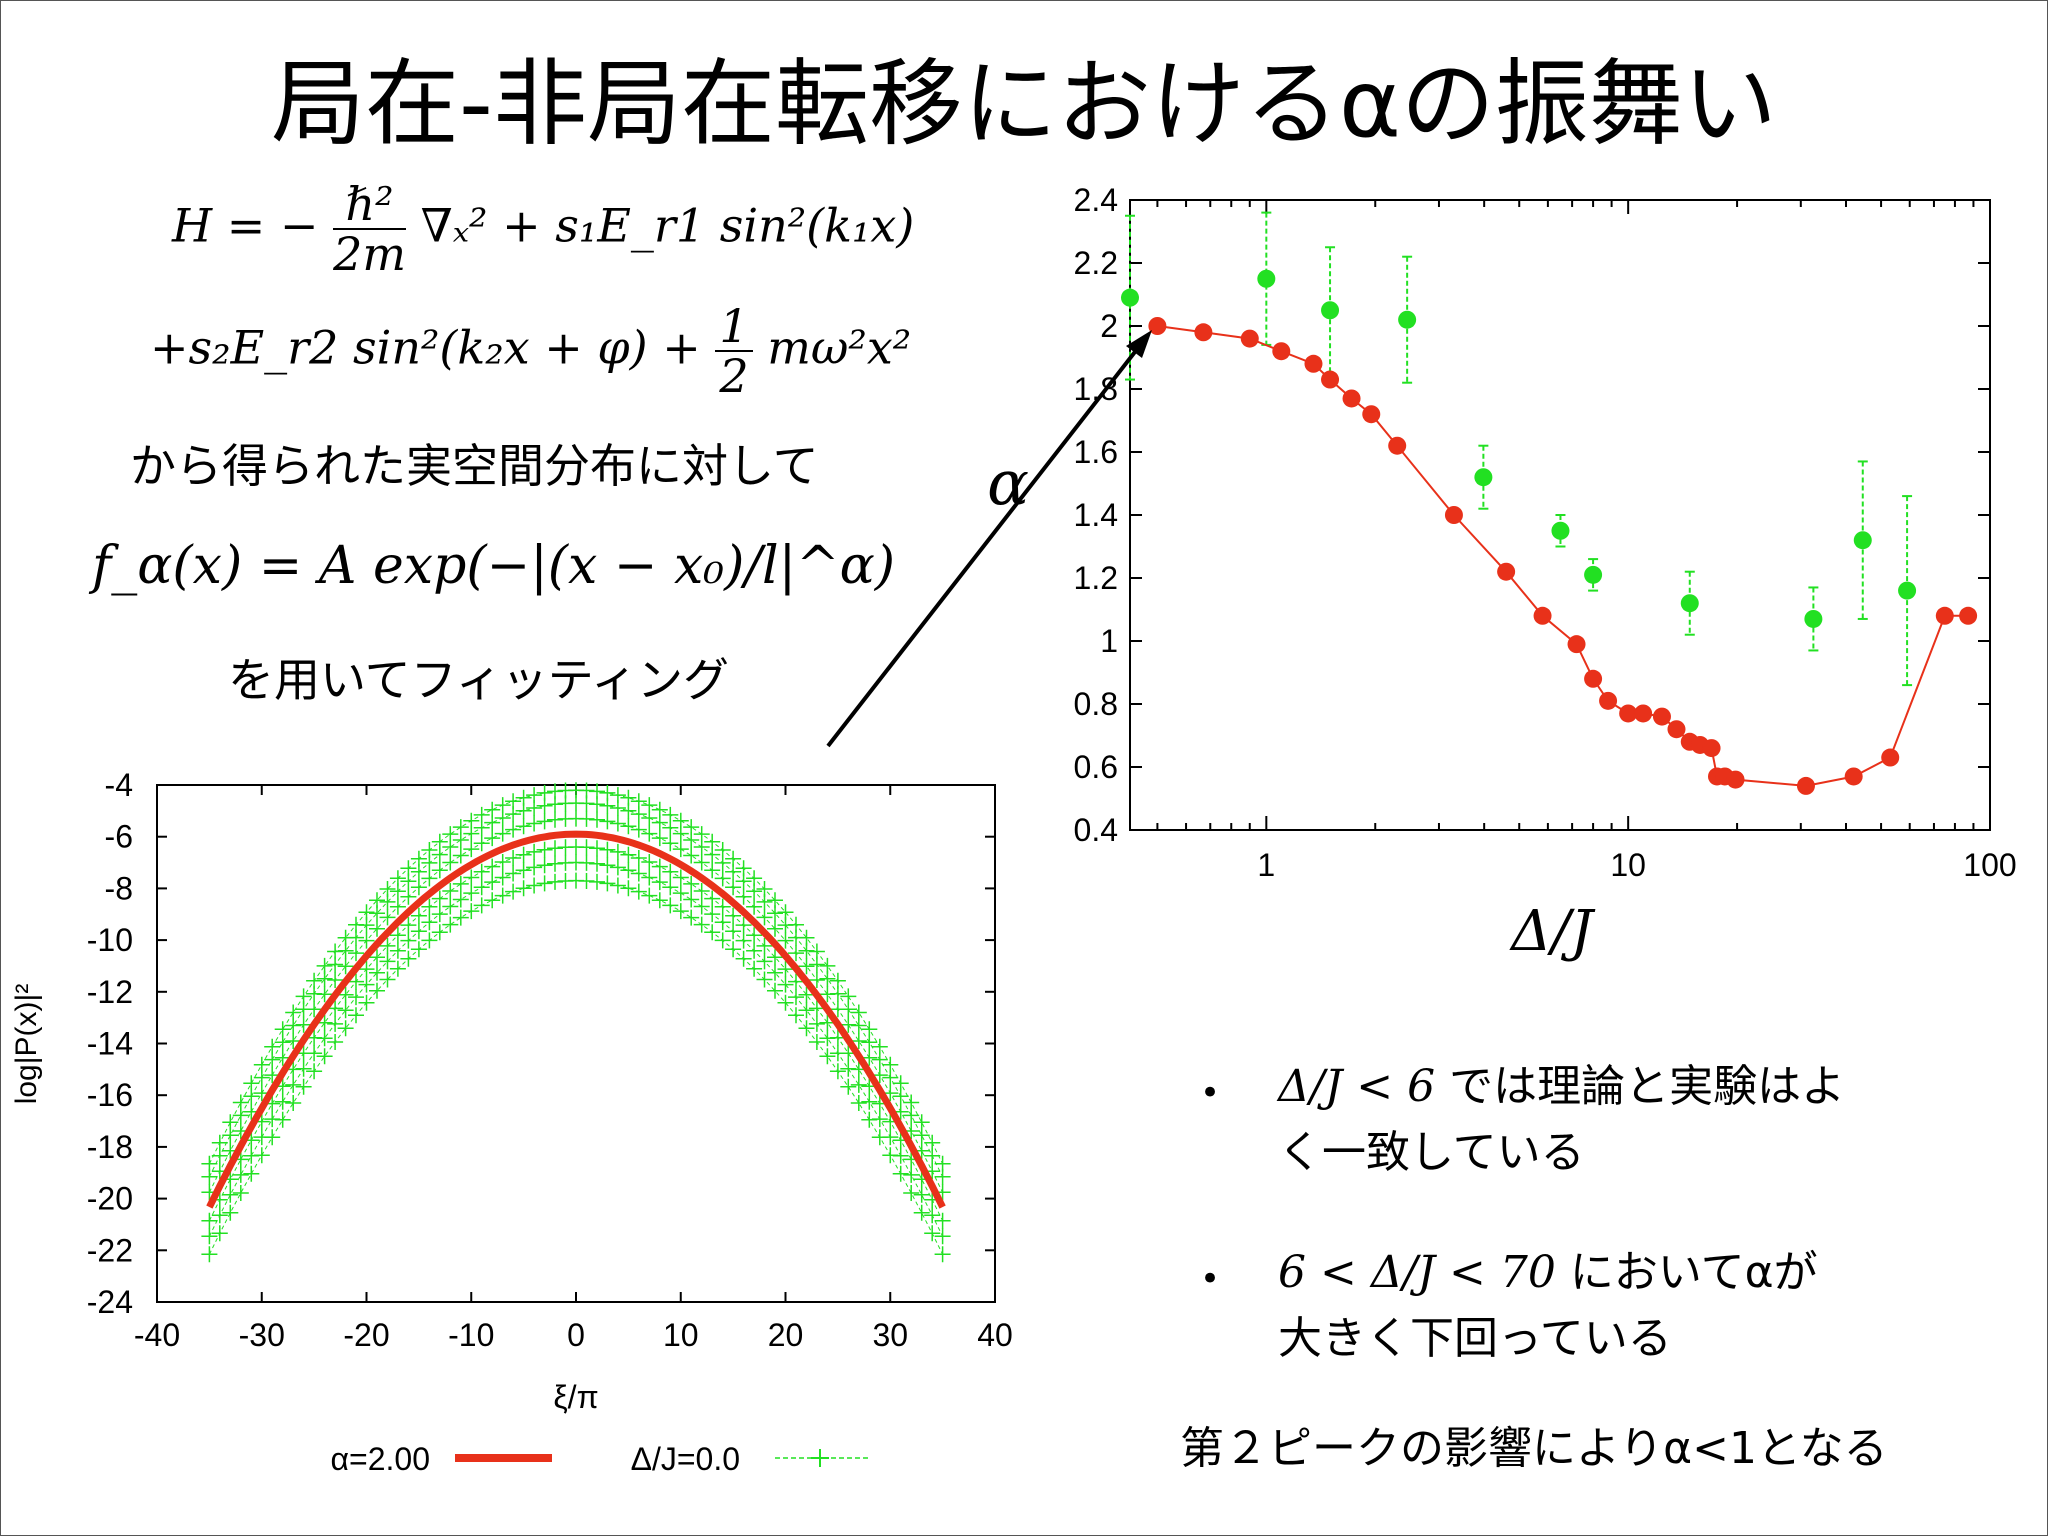 This screenshot has height=1536, width=2048. I want to click on half-fraction-numerator: 1, so click(734, 327).